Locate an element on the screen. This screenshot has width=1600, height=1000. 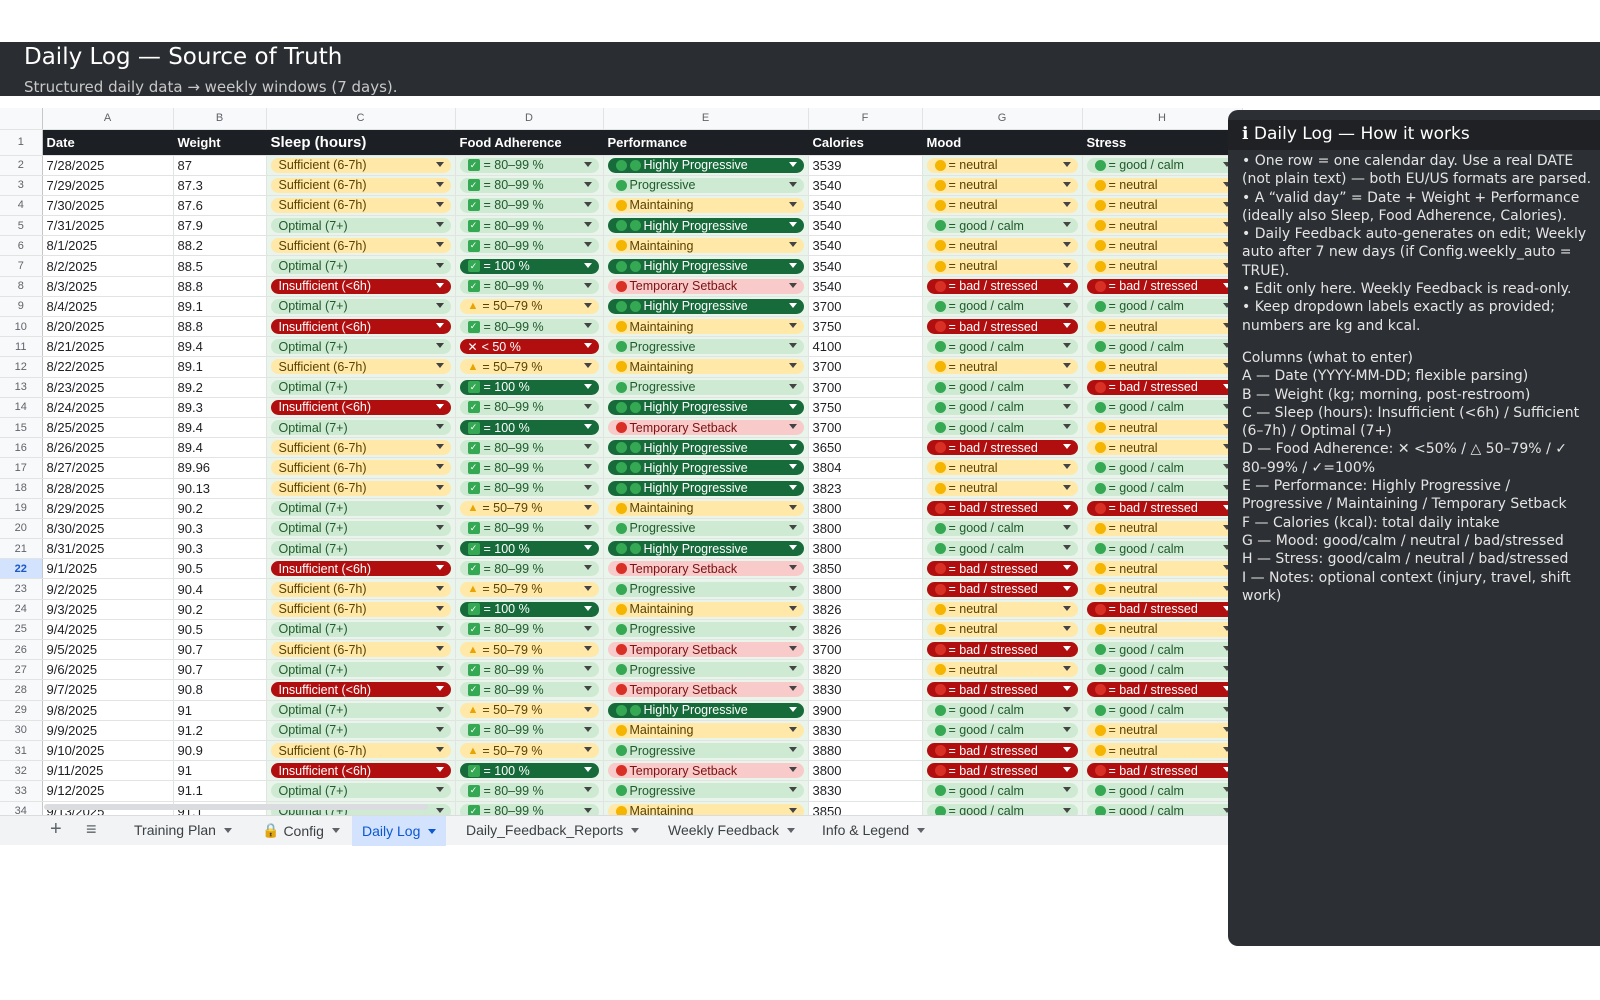
cell-calories: 3823 is located at coordinates (865, 488).